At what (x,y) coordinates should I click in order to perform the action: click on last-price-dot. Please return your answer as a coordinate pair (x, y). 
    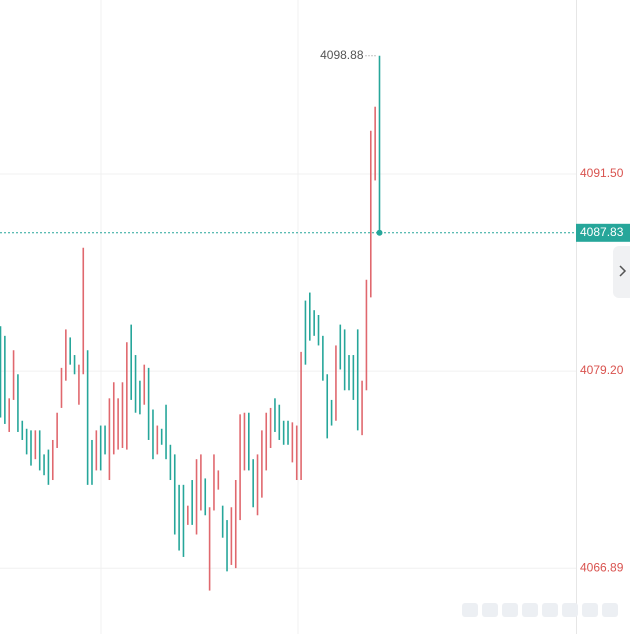
    Looking at the image, I should click on (379, 232).